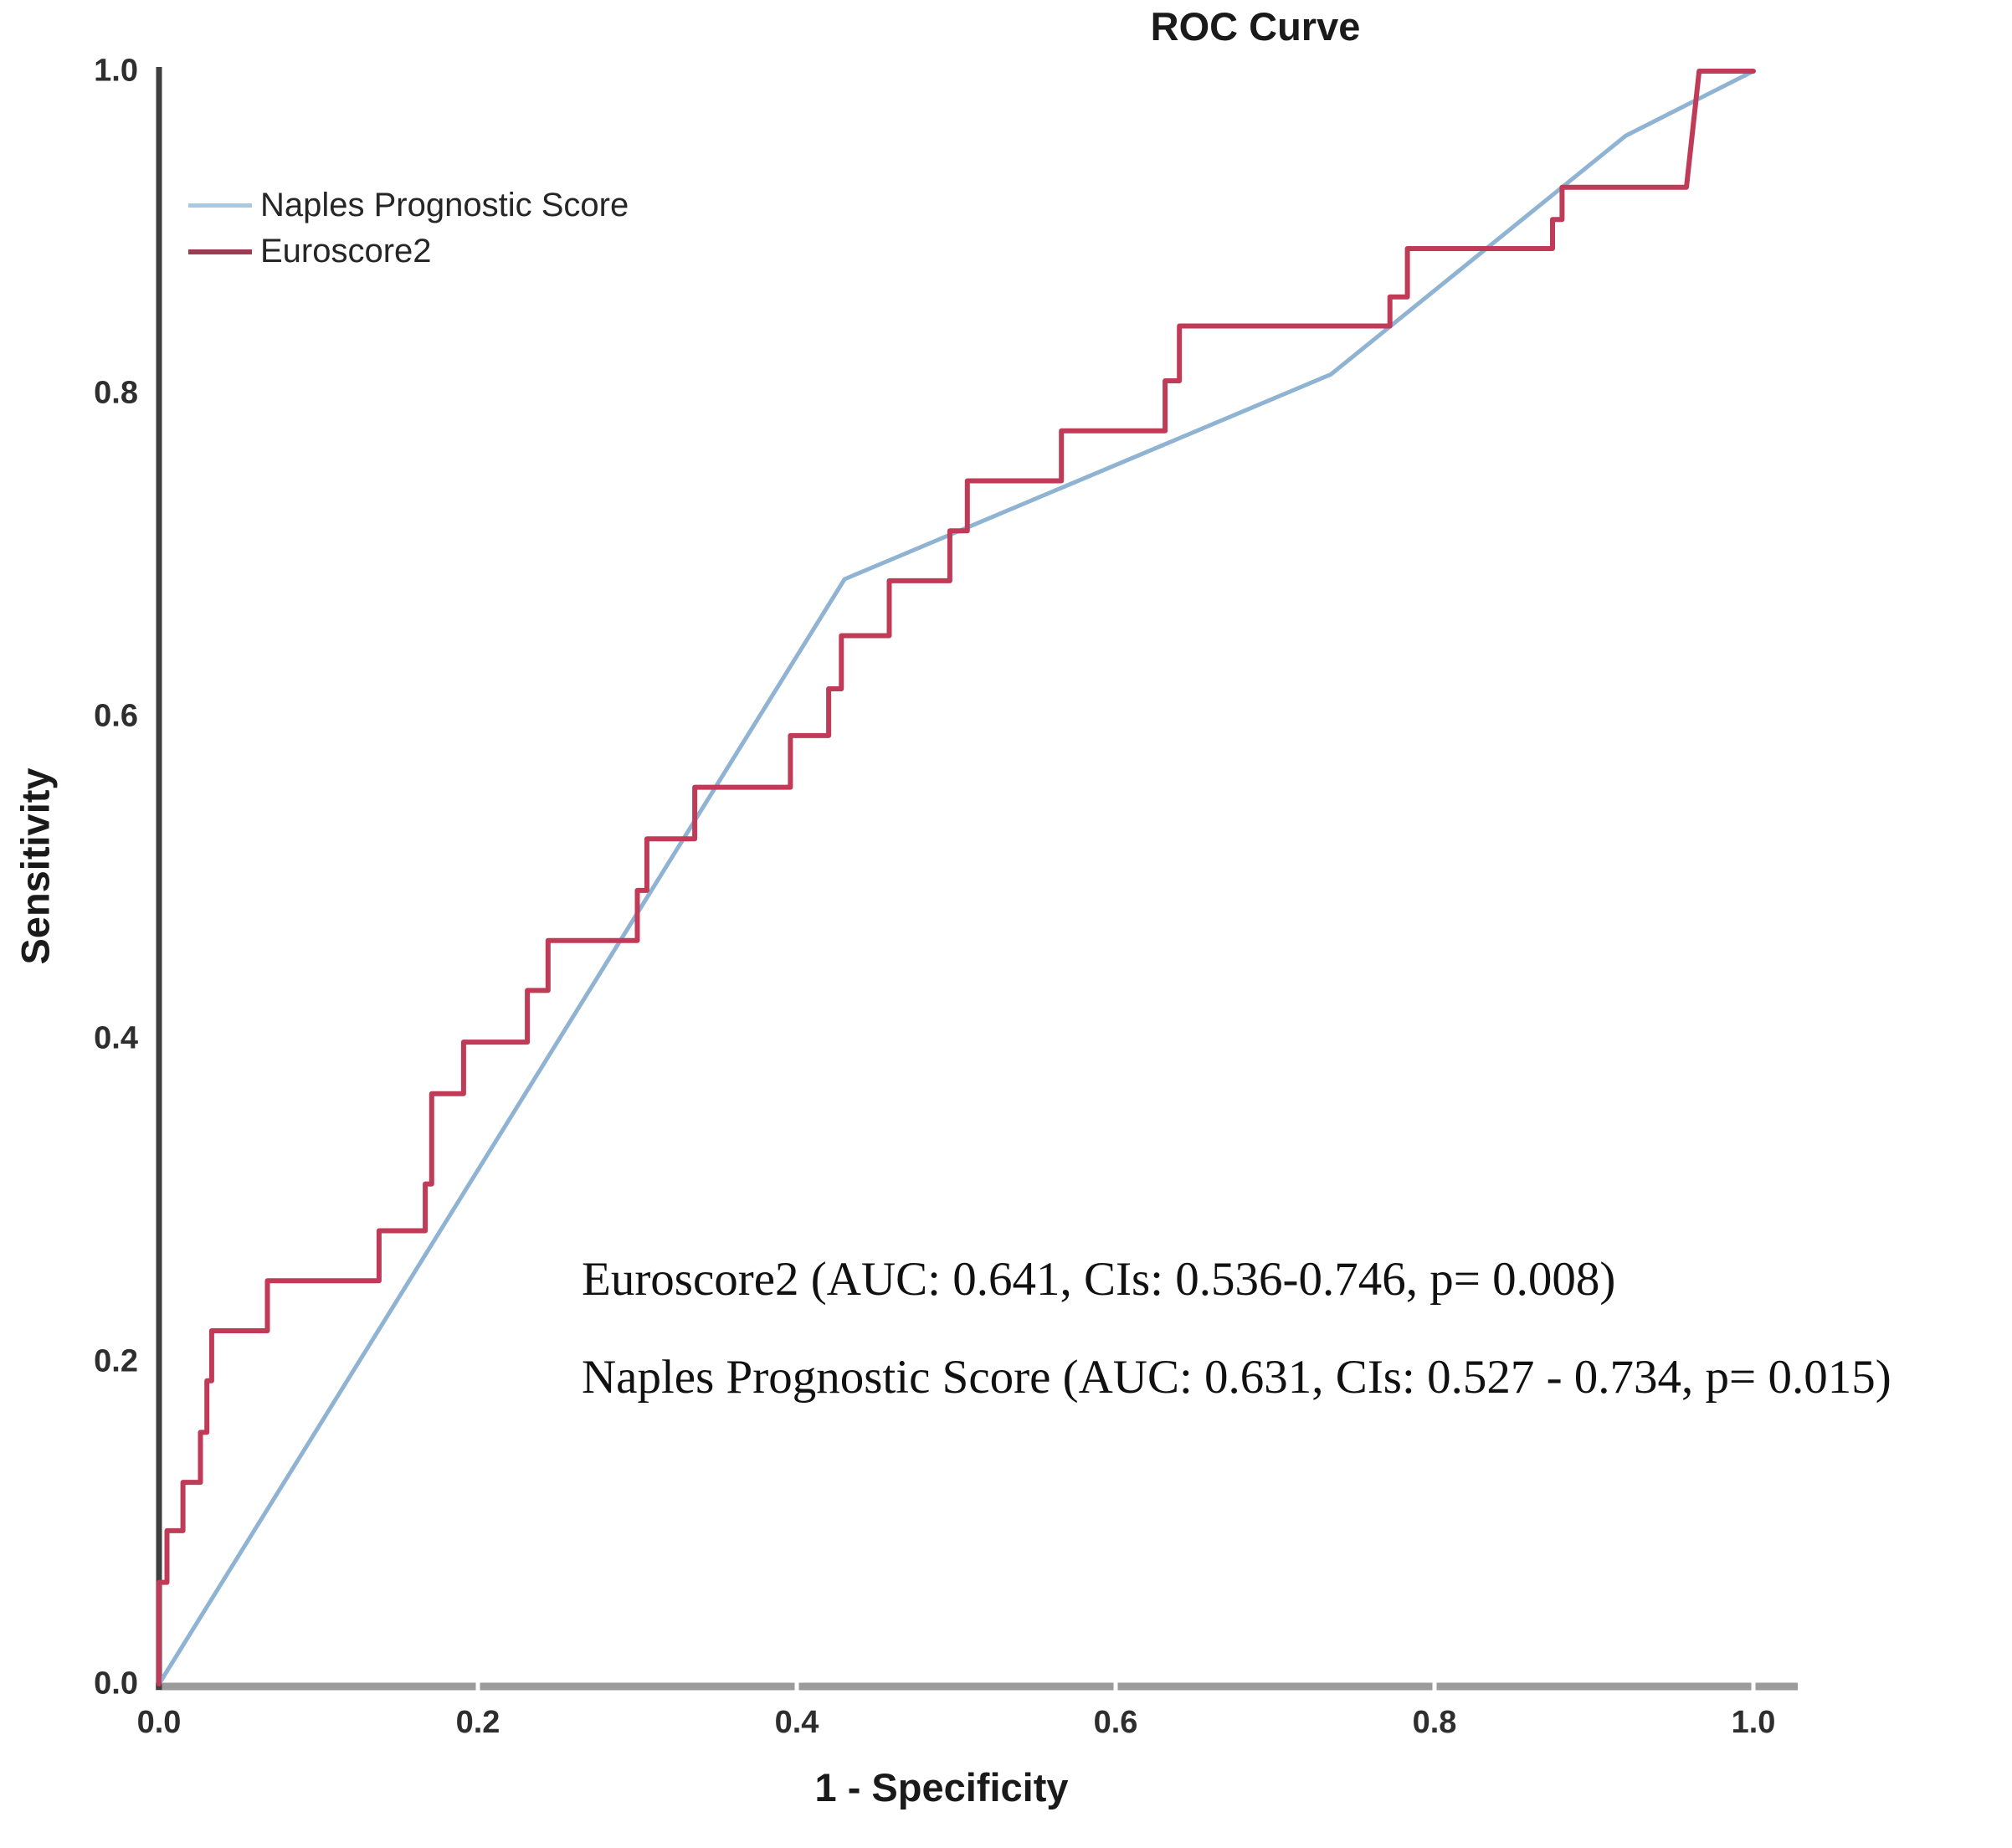 The image size is (2012, 1848). I want to click on y-tick-label: 0.8, so click(116, 393).